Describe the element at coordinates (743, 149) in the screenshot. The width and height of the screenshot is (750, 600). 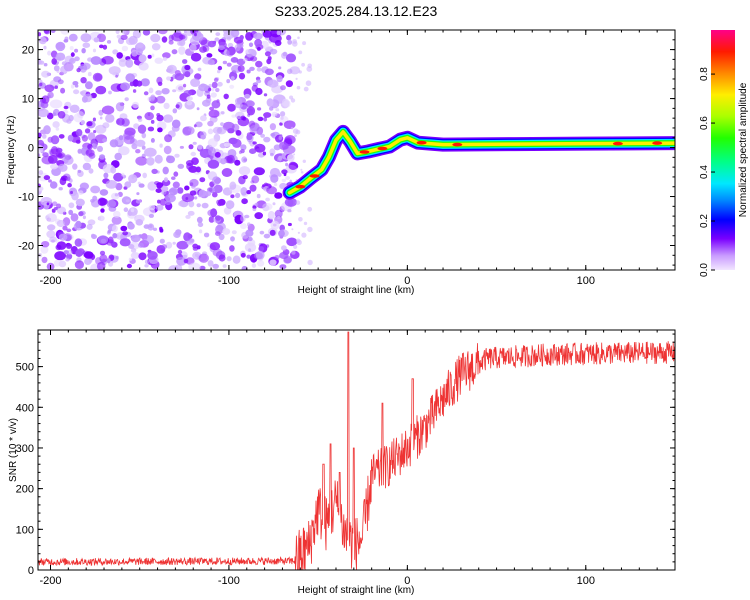
I see `colorbar-label: Normalized spectral amplitude` at that location.